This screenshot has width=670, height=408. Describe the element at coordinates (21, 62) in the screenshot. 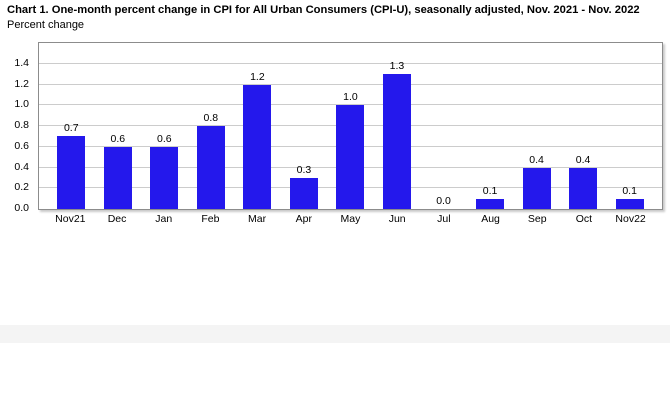

I see `y-tick-label: 1.4` at that location.